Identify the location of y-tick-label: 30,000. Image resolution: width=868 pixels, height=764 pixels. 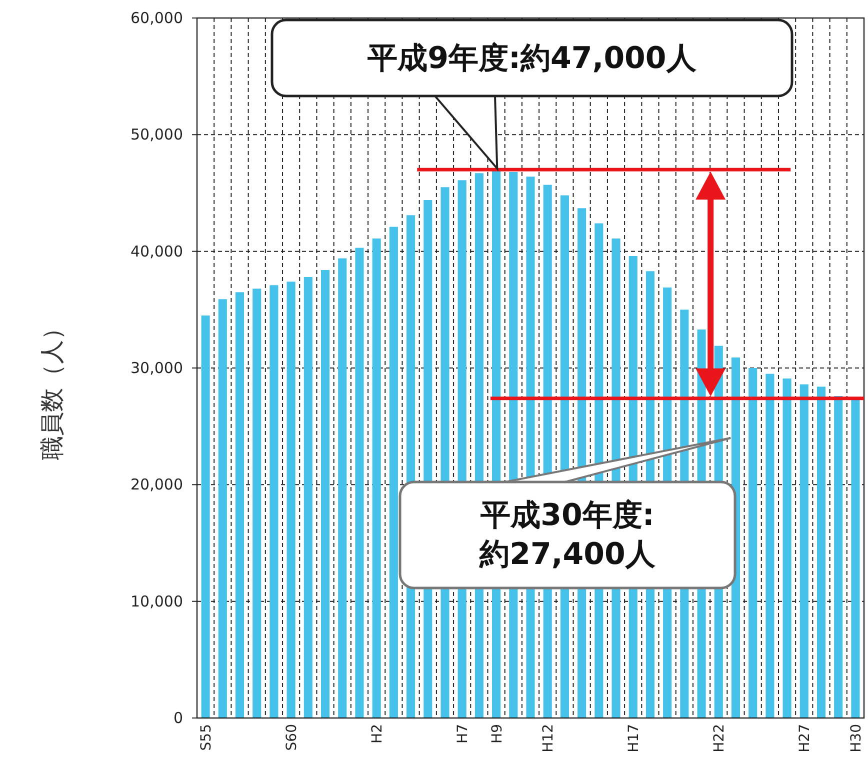
(156, 368).